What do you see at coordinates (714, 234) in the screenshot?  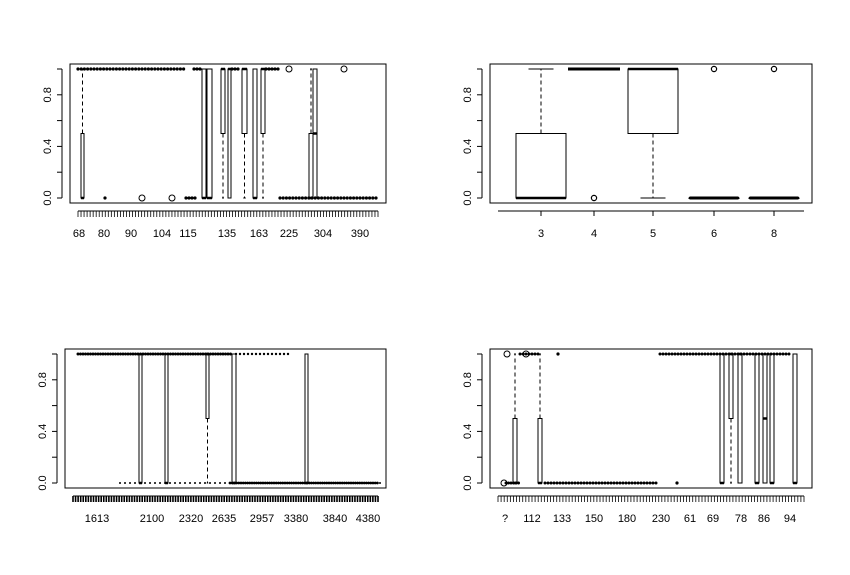 I see `x-tick-label: 6` at bounding box center [714, 234].